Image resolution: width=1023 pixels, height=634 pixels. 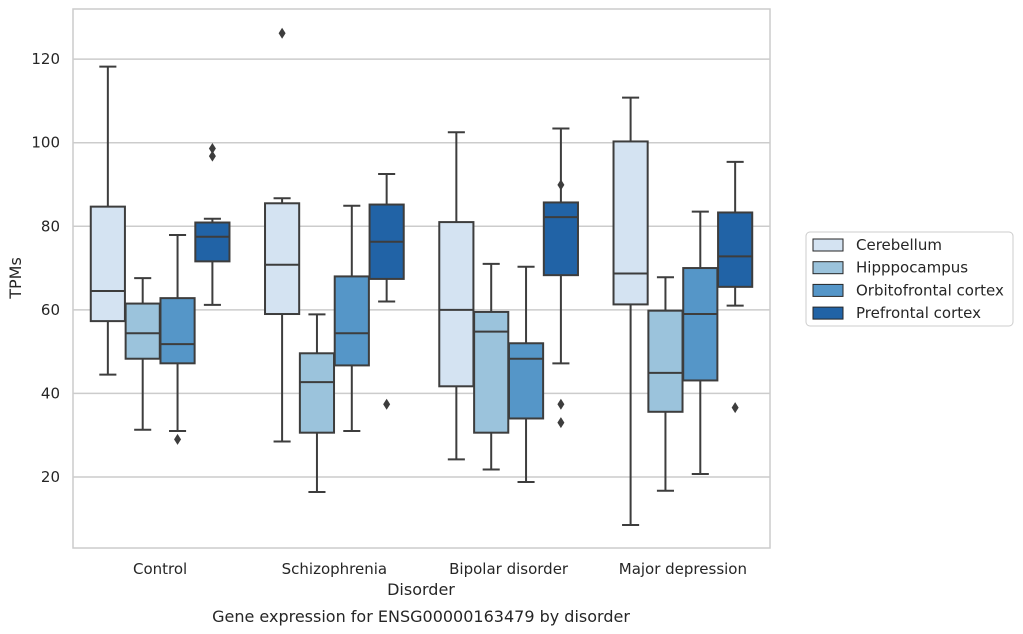 I want to click on y-tick-labels: 20 40 60 80 100 120, so click(x=45, y=268).